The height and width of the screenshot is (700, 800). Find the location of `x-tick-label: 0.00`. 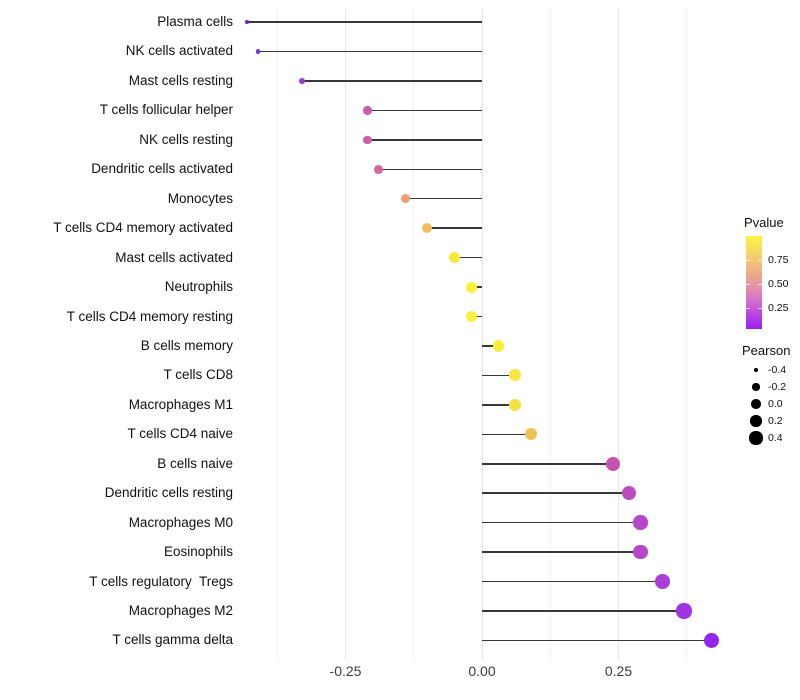

x-tick-label: 0.00 is located at coordinates (482, 671).